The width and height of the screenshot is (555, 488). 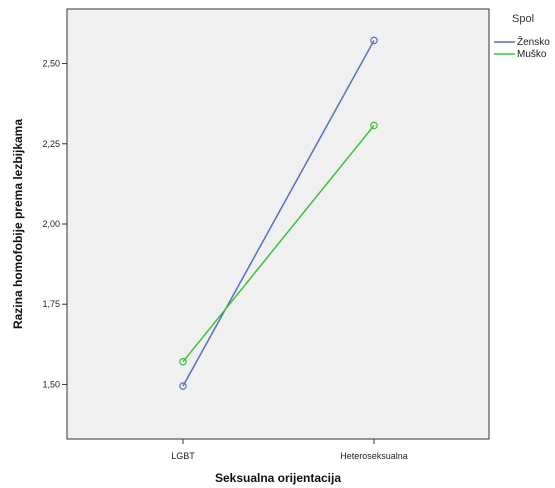 What do you see at coordinates (51, 224) in the screenshot?
I see `y-tick-label: 2,00` at bounding box center [51, 224].